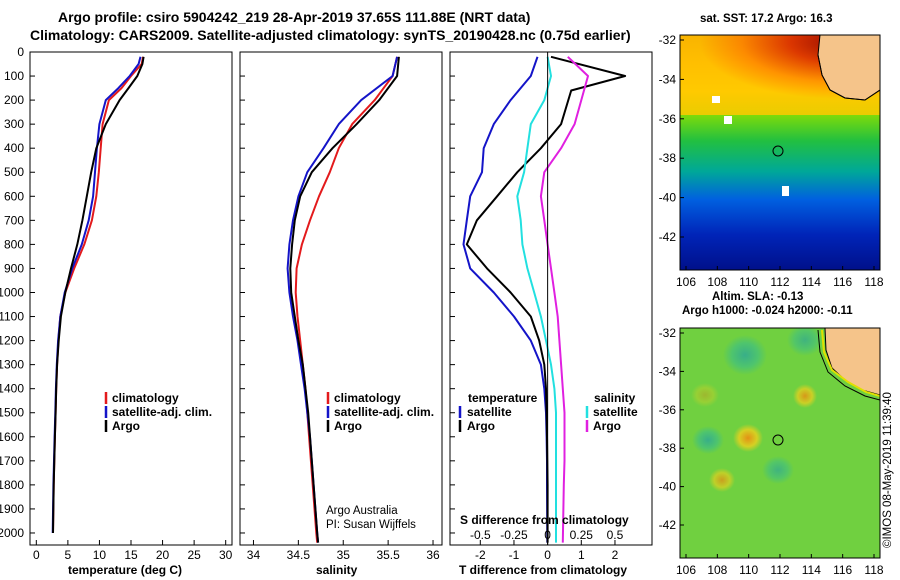  What do you see at coordinates (14, 172) in the screenshot?
I see `depth-tick-label: 500` at bounding box center [14, 172].